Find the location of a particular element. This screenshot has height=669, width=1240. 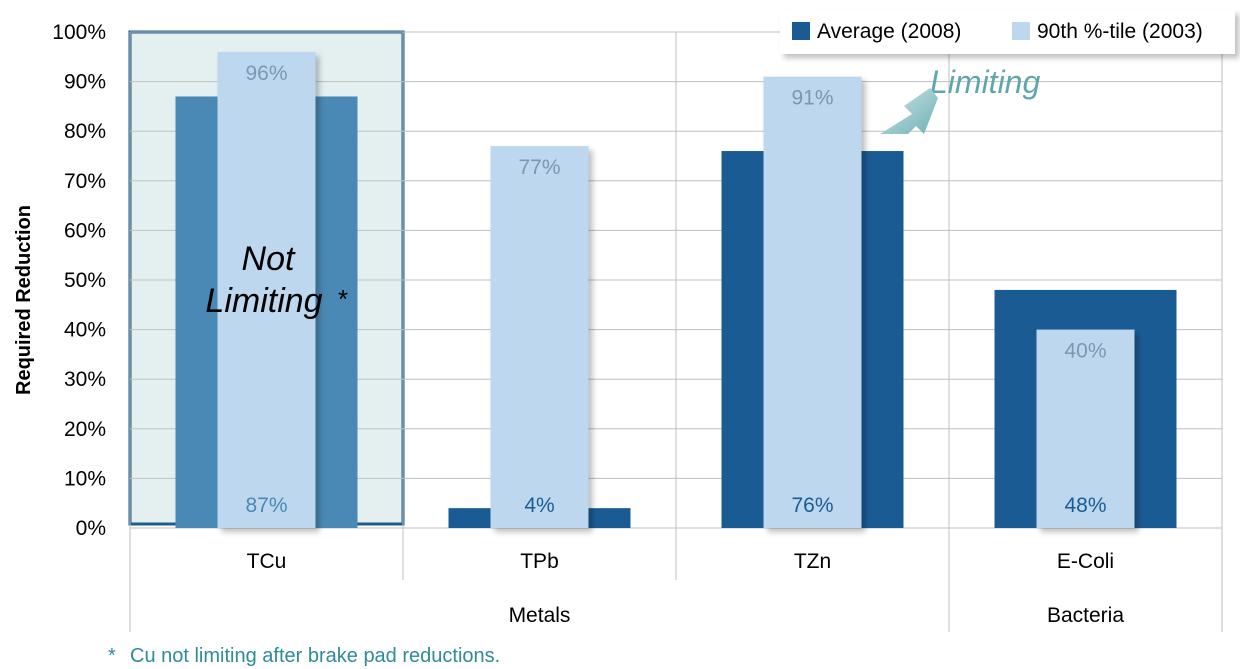

category-label-tcu: TCu is located at coordinates (267, 561).